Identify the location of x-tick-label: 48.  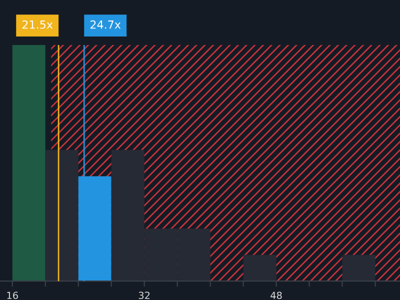
(276, 296).